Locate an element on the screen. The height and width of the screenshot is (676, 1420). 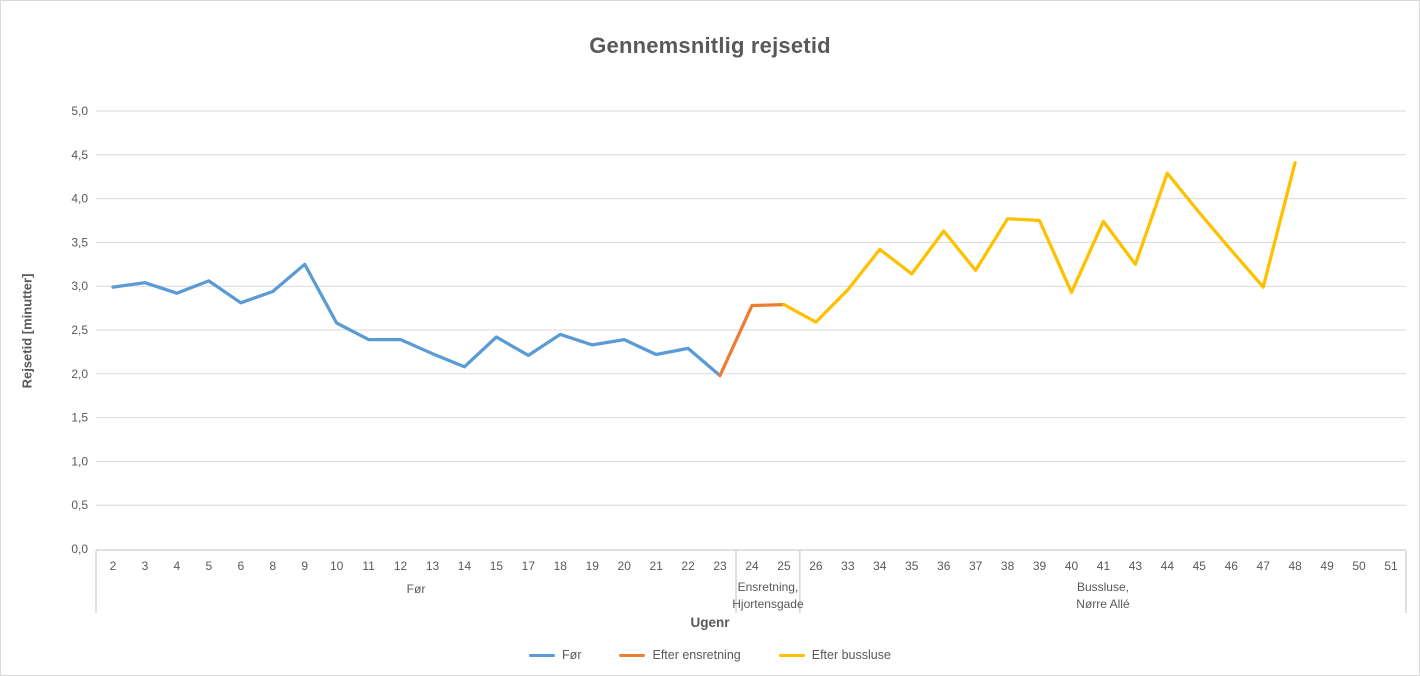
x-tick-label: 10 is located at coordinates (337, 566).